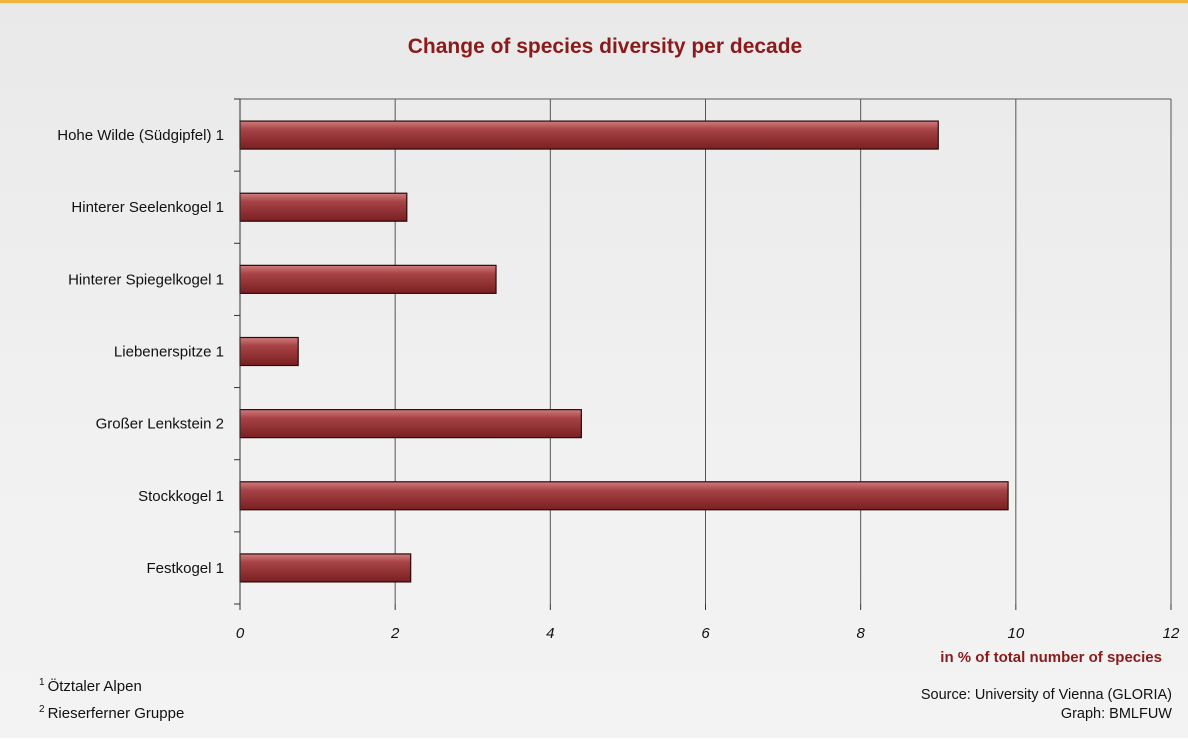 The width and height of the screenshot is (1188, 741). What do you see at coordinates (94, 686) in the screenshot?
I see `footnote-1-text: Ötztaler Alpen` at bounding box center [94, 686].